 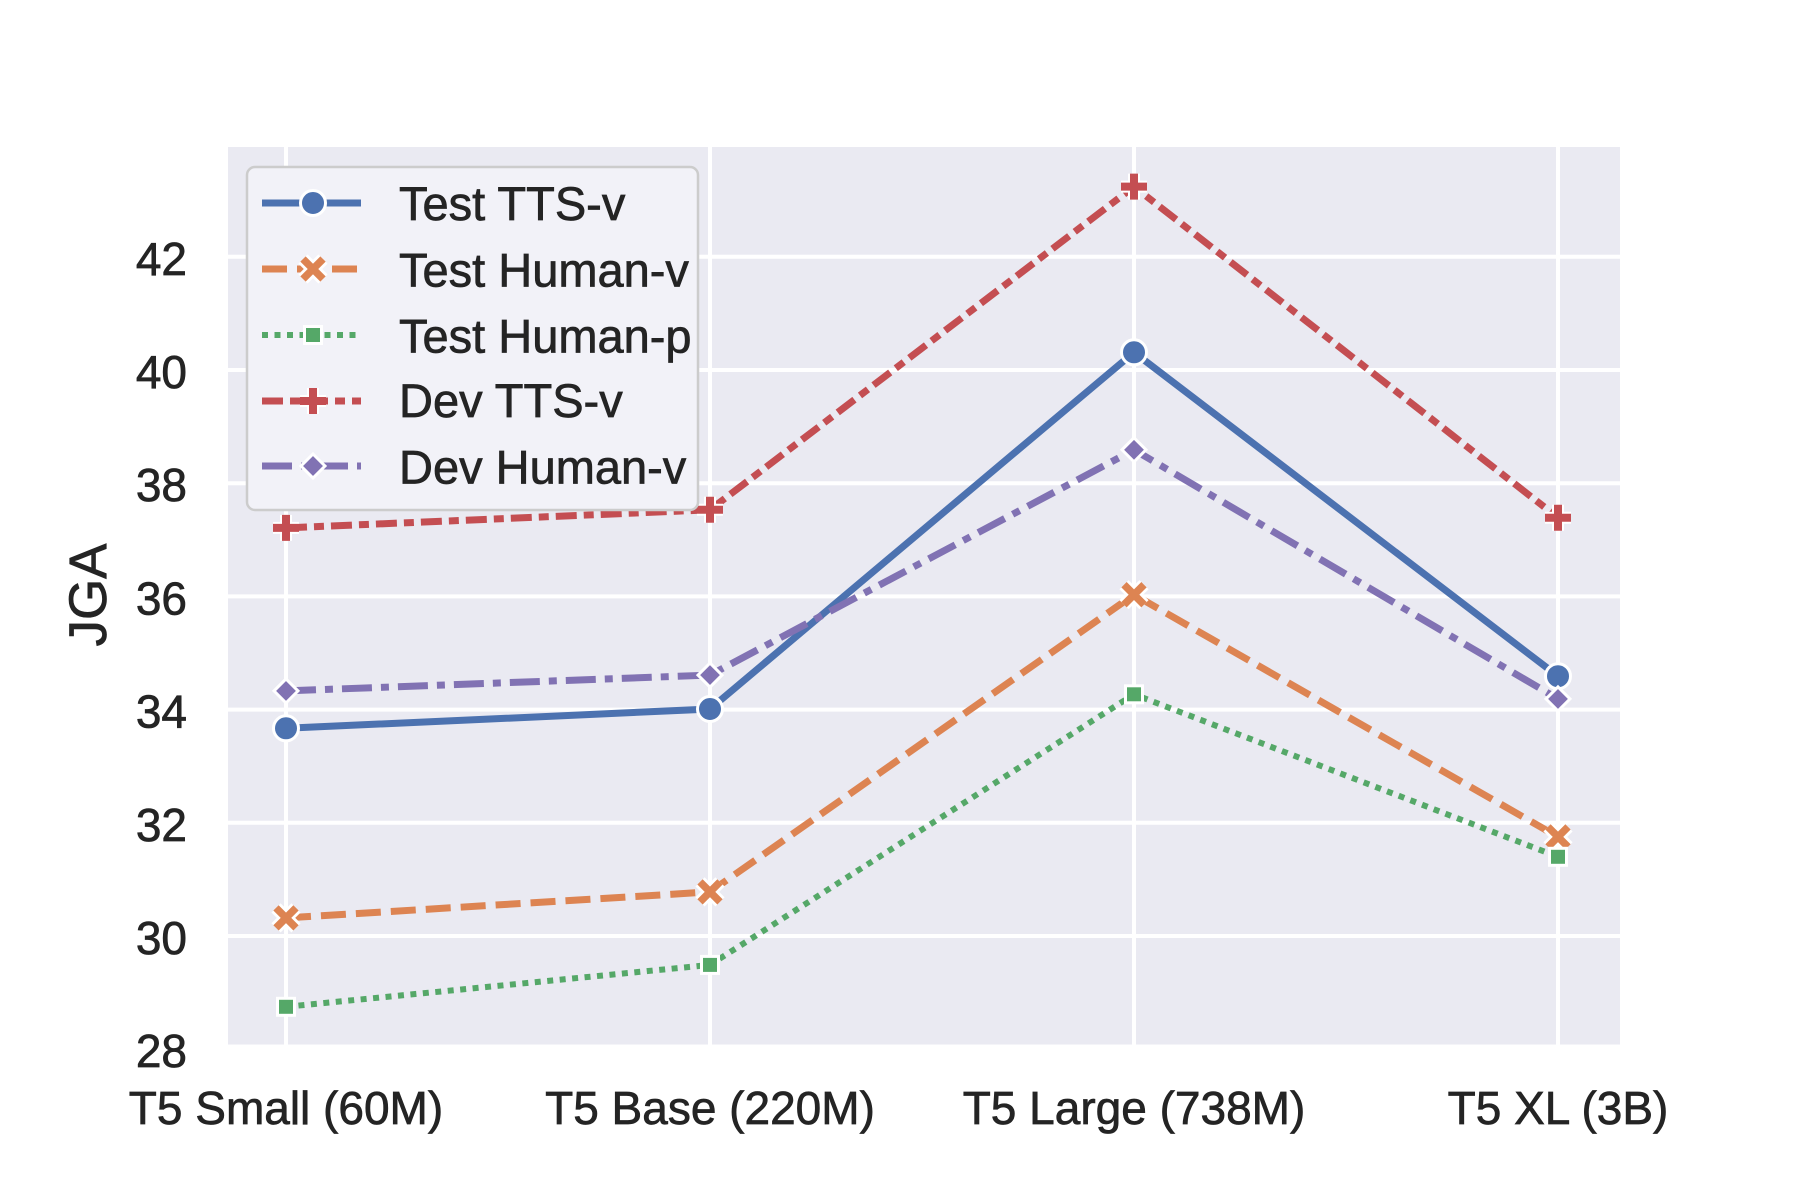 I want to click on svg-text: T5 XL (3B), so click(x=1558, y=1108).